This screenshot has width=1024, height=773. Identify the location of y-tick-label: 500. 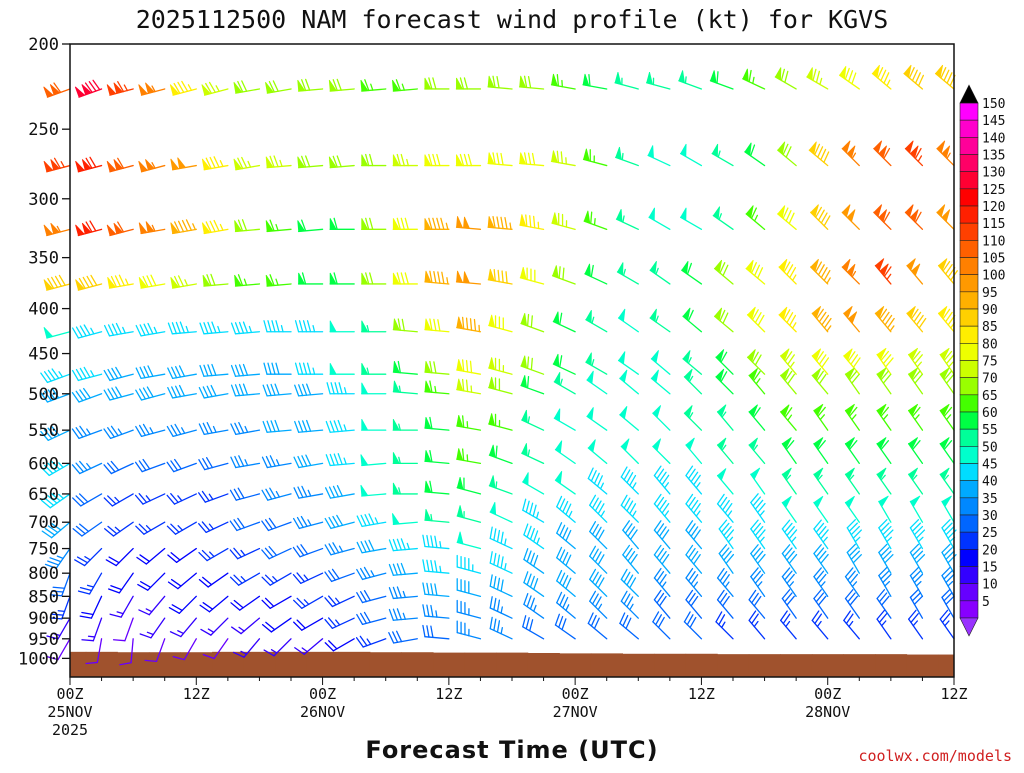
(43, 395).